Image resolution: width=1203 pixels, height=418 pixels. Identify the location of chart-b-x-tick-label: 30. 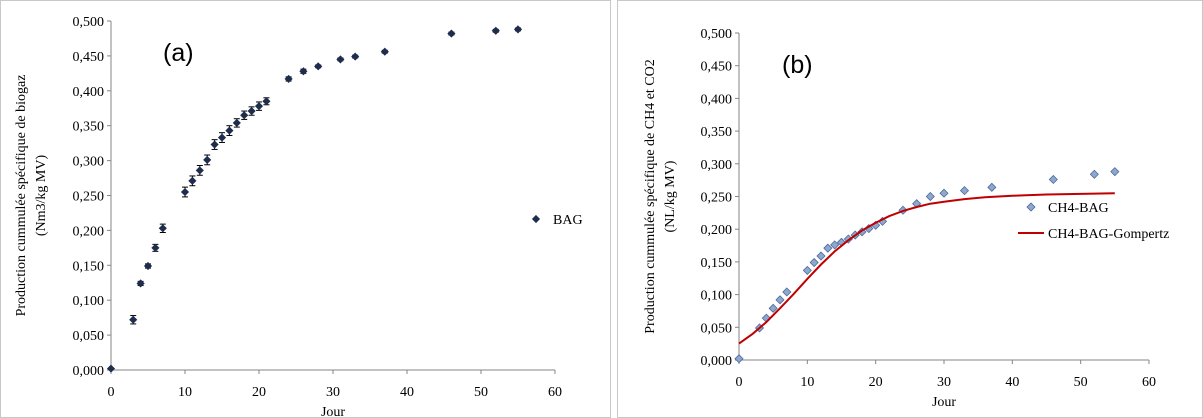
(944, 382).